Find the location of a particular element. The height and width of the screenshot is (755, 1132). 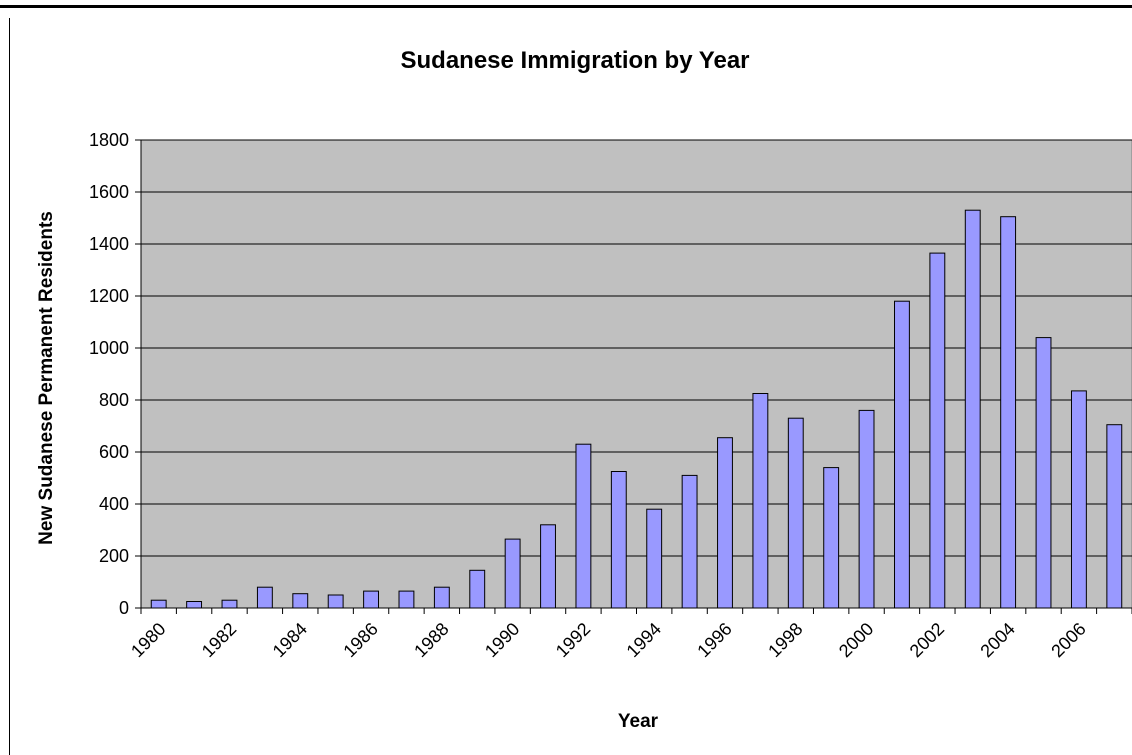

x-tick-label: 2006 is located at coordinates (1068, 640).